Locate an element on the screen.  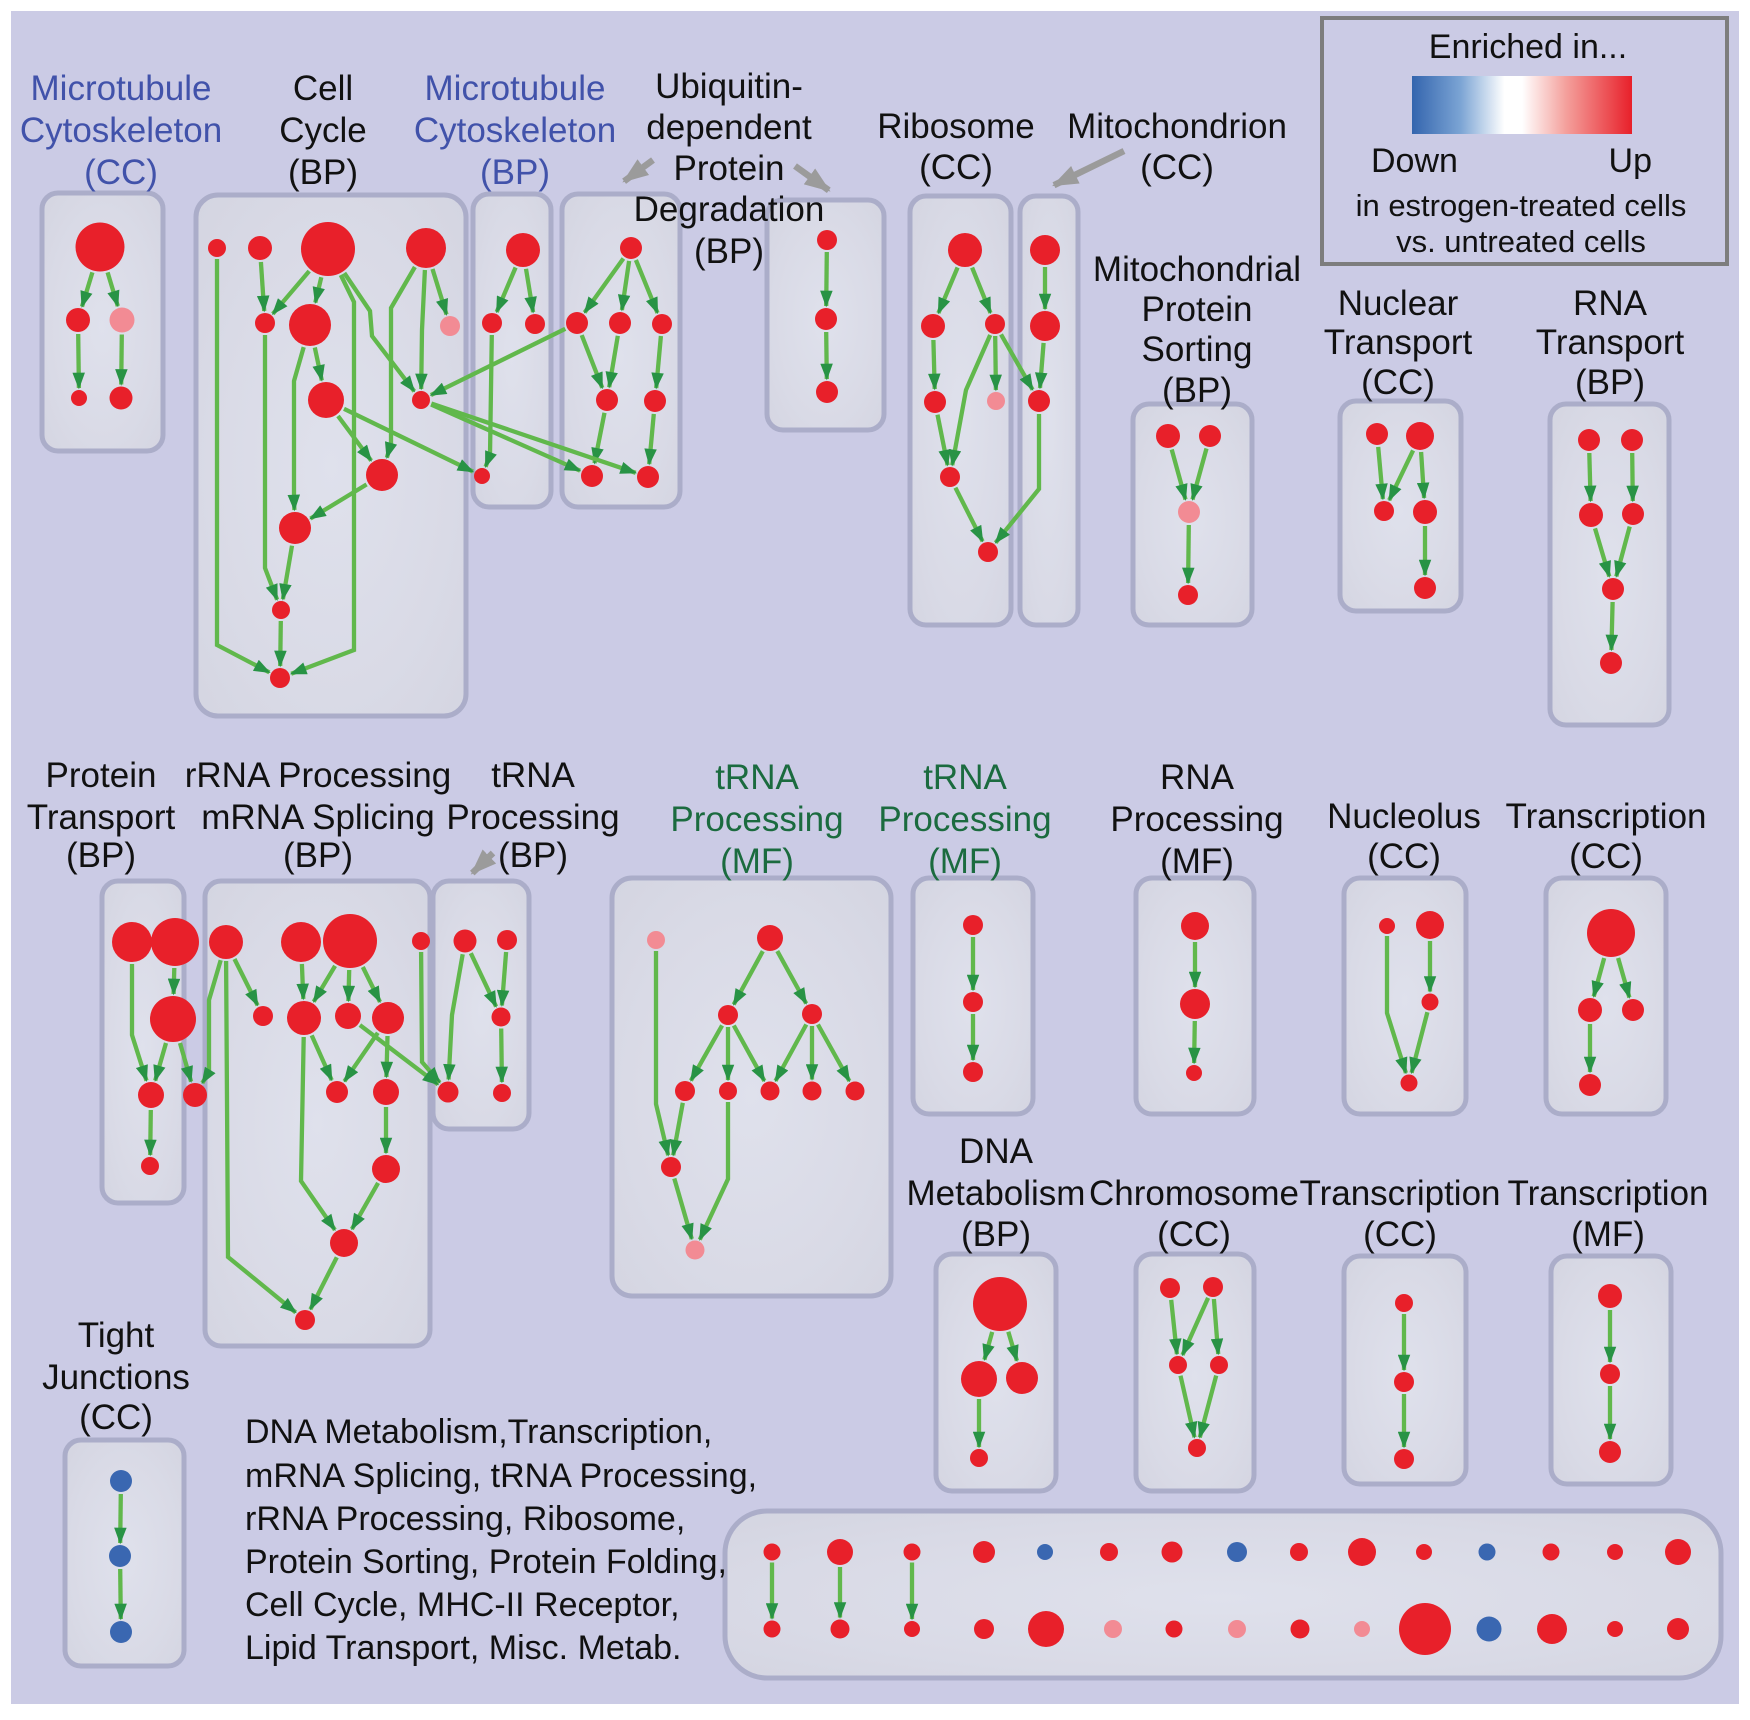
svg-text: vs. untreated cells is located at coordinates (1521, 241).